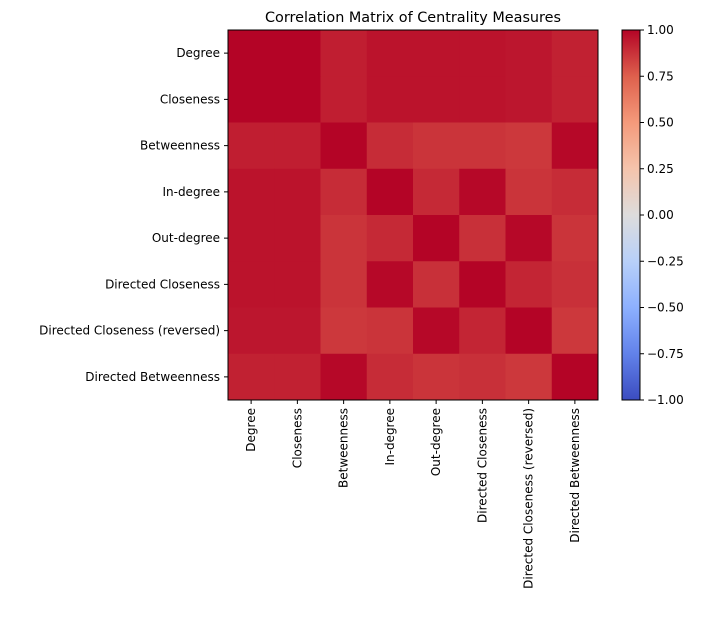  Describe the element at coordinates (152, 377) in the screenshot. I see `row-tick-label: Directed Betweenness` at that location.